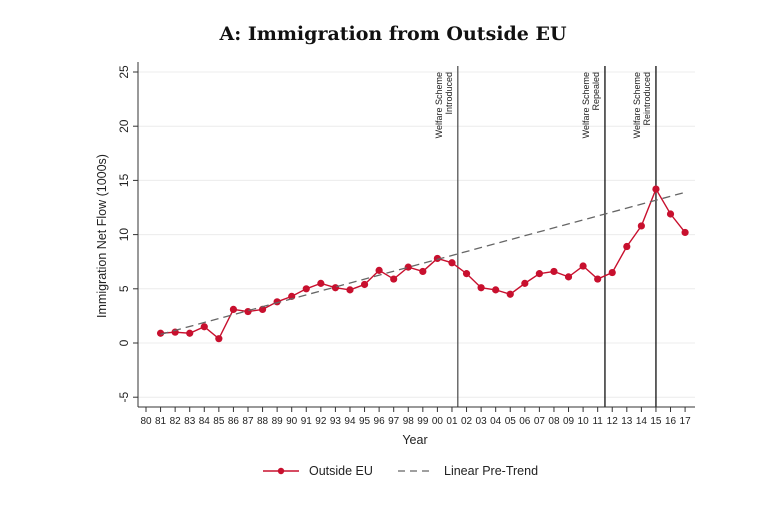  What do you see at coordinates (613, 421) in the screenshot?
I see `x-tick-label: 12` at bounding box center [613, 421].